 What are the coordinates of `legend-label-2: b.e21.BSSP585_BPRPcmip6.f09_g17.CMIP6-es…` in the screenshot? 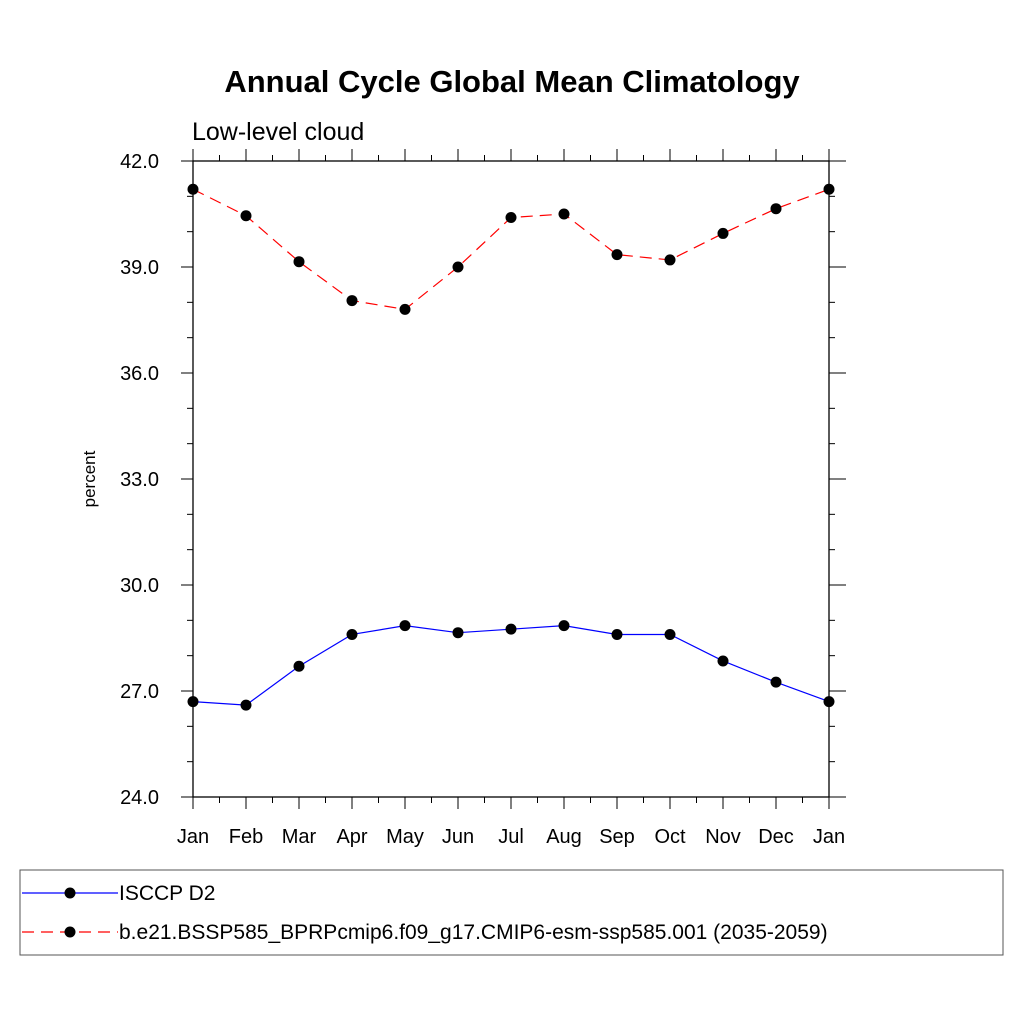 It's located at (473, 932).